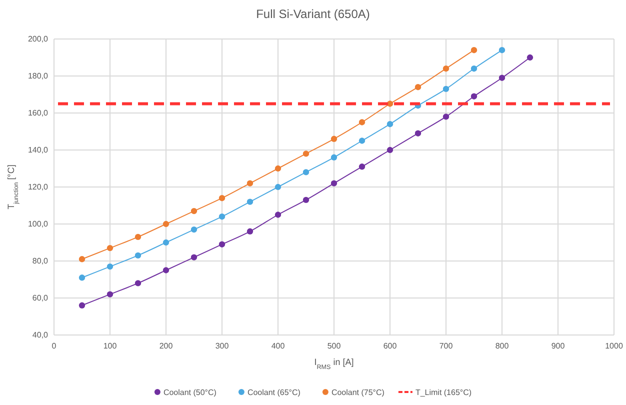 Image resolution: width=626 pixels, height=405 pixels. Describe the element at coordinates (38, 76) in the screenshot. I see `y-tick-label: 180,0` at that location.